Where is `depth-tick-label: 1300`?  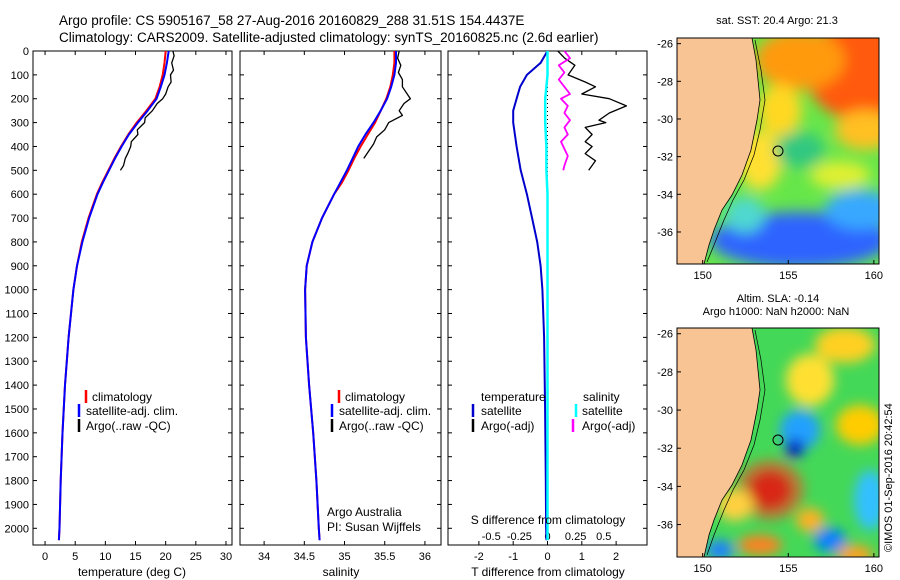
depth-tick-label: 1300 is located at coordinates (17, 362).